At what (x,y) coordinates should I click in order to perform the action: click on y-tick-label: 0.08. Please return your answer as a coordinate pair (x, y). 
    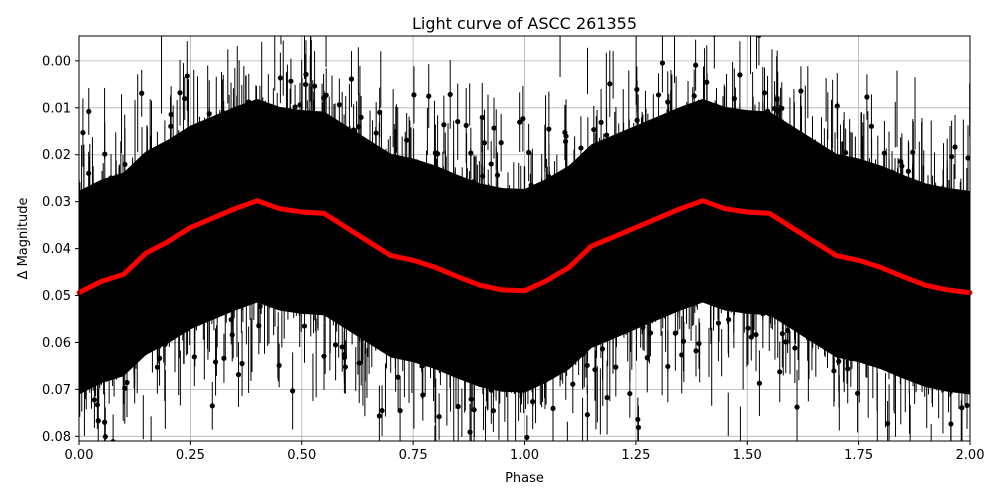
    Looking at the image, I should click on (56, 437).